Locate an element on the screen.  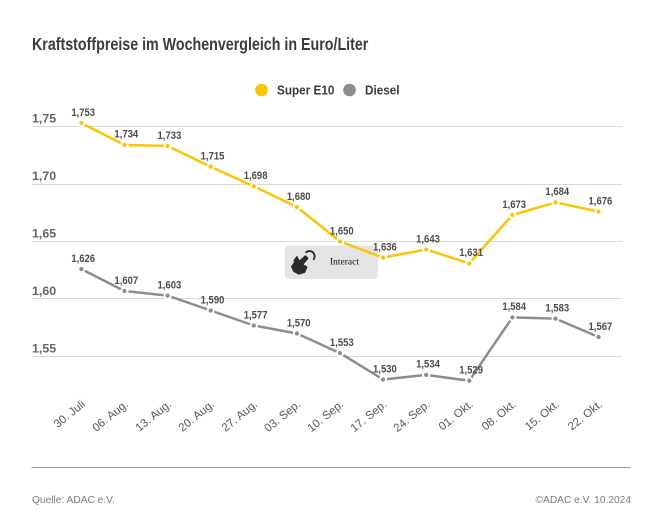
svg-text: 1,733 is located at coordinates (170, 136).